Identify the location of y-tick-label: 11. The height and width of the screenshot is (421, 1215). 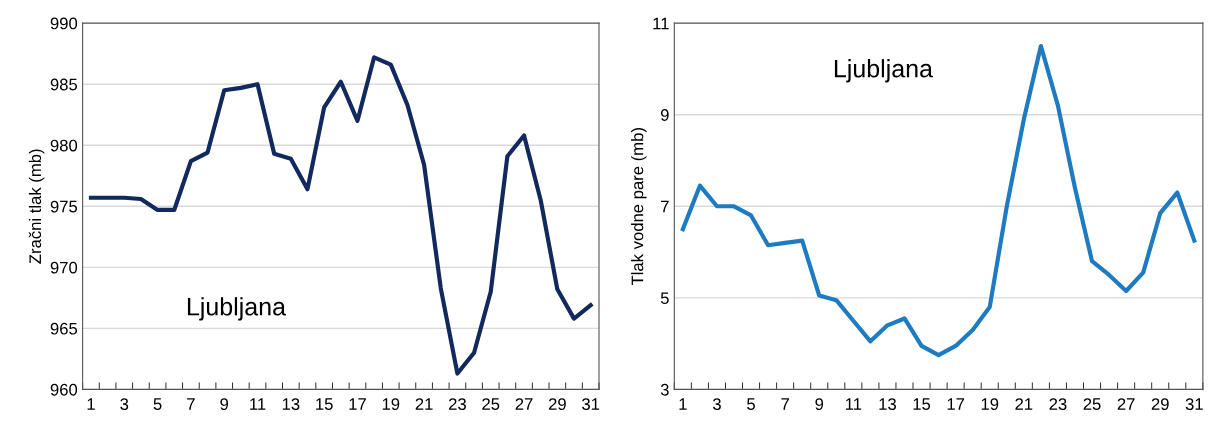
(661, 23).